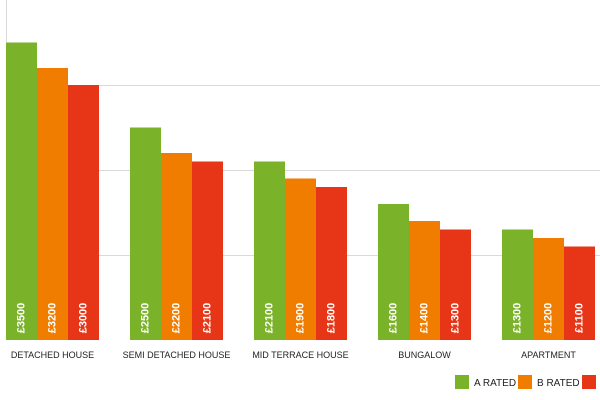 Image resolution: width=600 pixels, height=400 pixels. Describe the element at coordinates (393, 318) in the screenshot. I see `bar-value-label: £1600` at that location.